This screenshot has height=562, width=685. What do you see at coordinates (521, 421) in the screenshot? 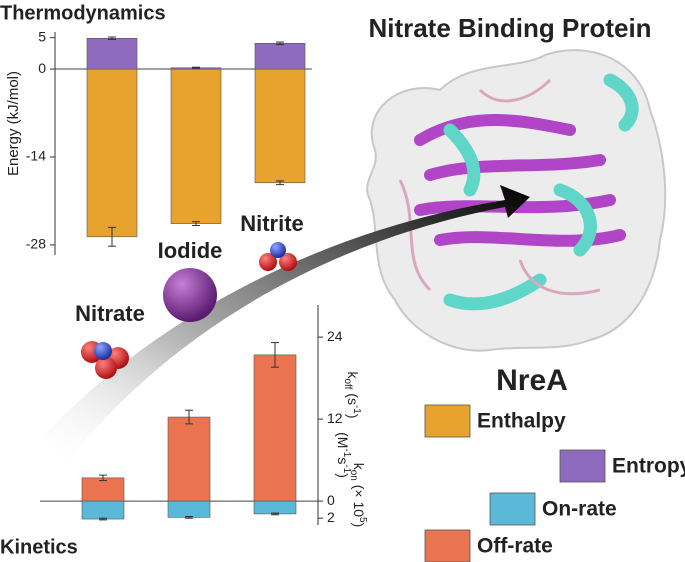
I see `legend-label: Enthalpy` at bounding box center [521, 421].